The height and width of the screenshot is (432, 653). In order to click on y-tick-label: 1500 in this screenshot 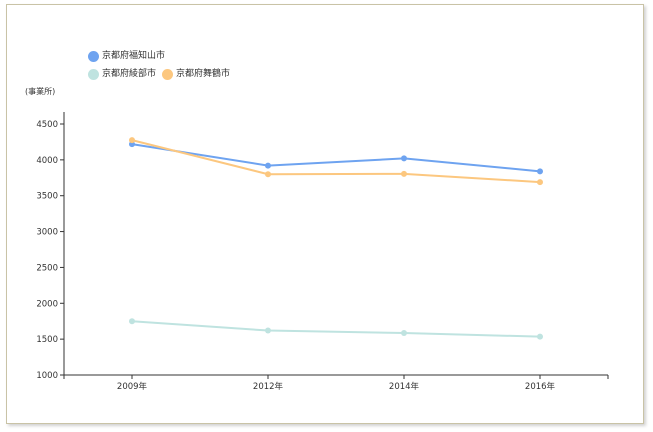, I will do `click(47, 340)`.